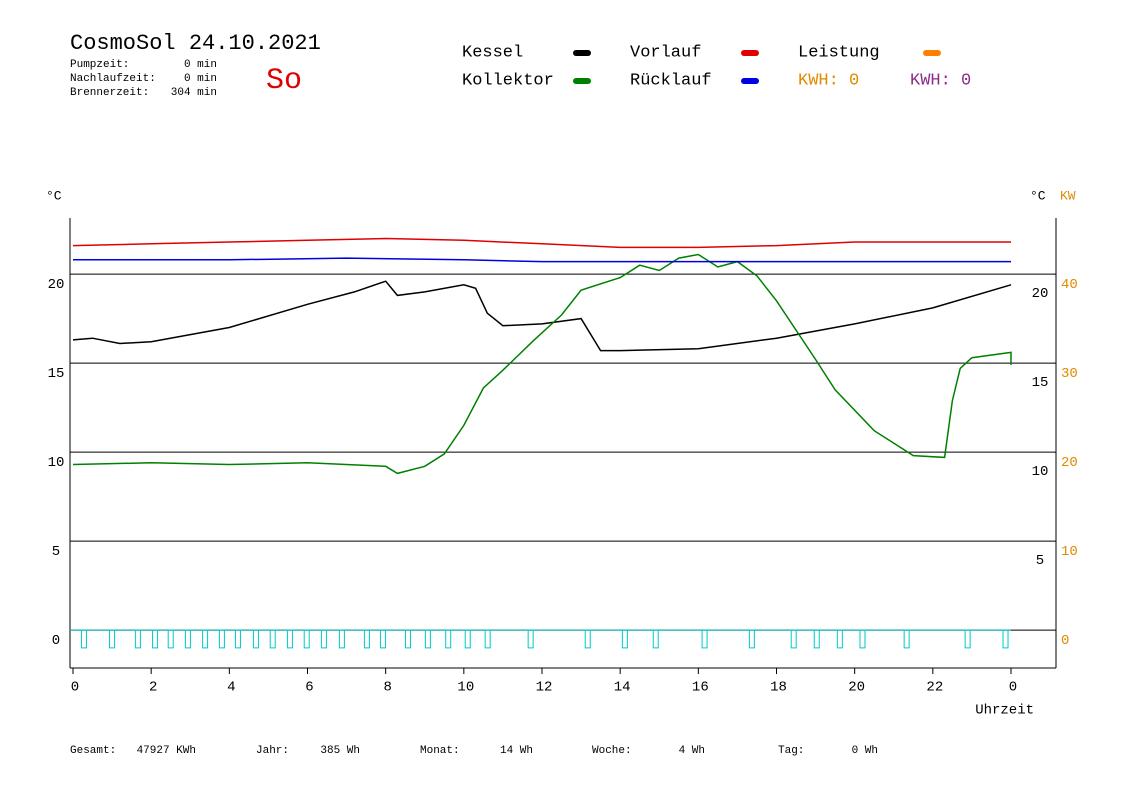  Describe the element at coordinates (856, 688) in the screenshot. I see `x-tick-label: 20` at that location.